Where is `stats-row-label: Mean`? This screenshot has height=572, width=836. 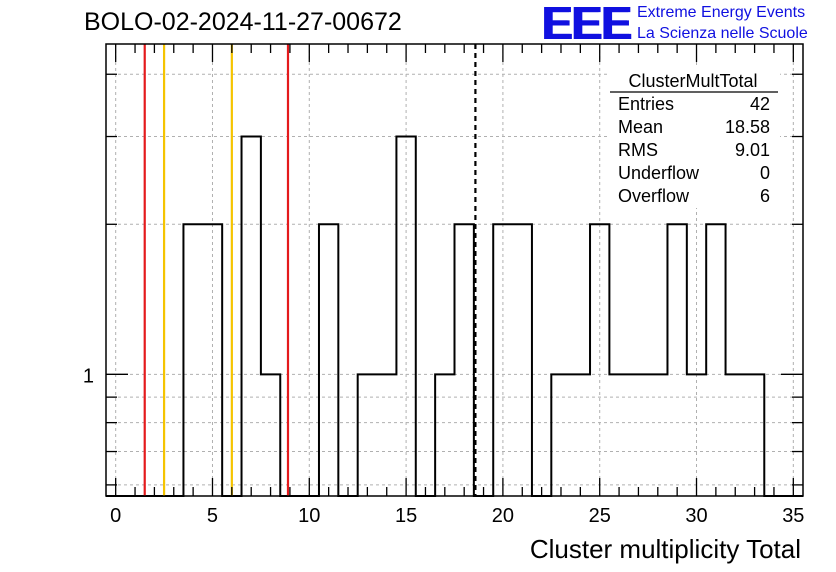 stats-row-label: Mean is located at coordinates (640, 127).